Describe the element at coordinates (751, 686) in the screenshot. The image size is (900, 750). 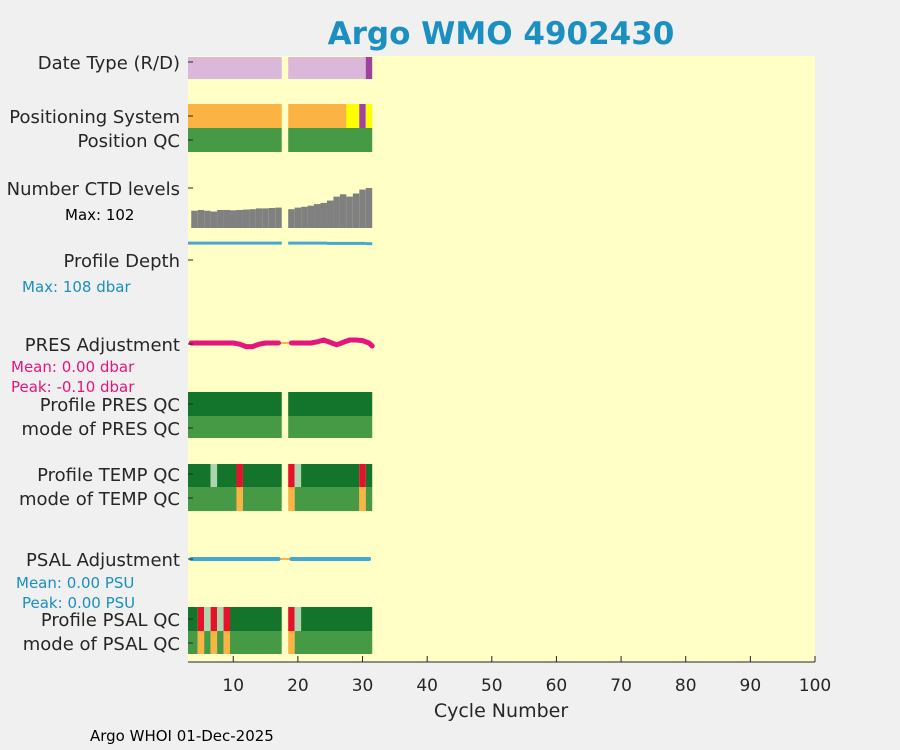
I see `x-axis-tick-label: 90` at that location.